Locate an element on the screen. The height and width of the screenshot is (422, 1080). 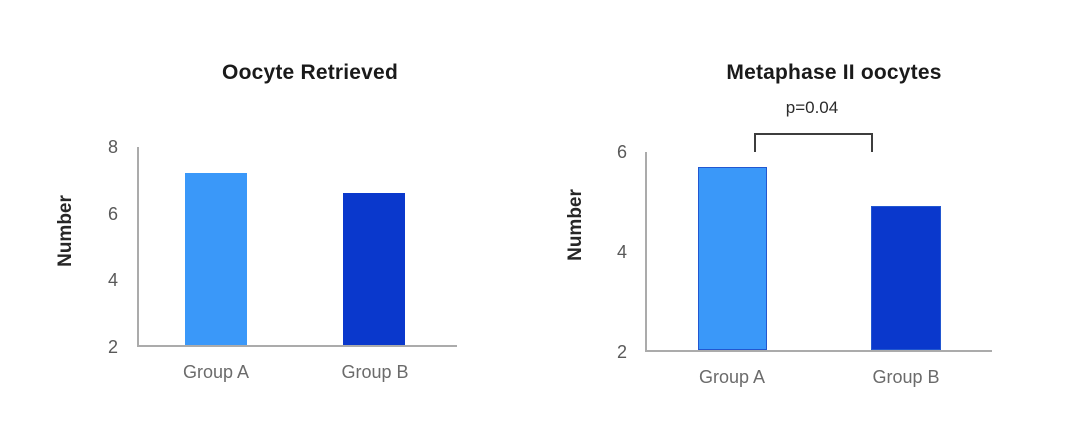
y-tick-labels: 6 4 2 is located at coordinates (608, 252).